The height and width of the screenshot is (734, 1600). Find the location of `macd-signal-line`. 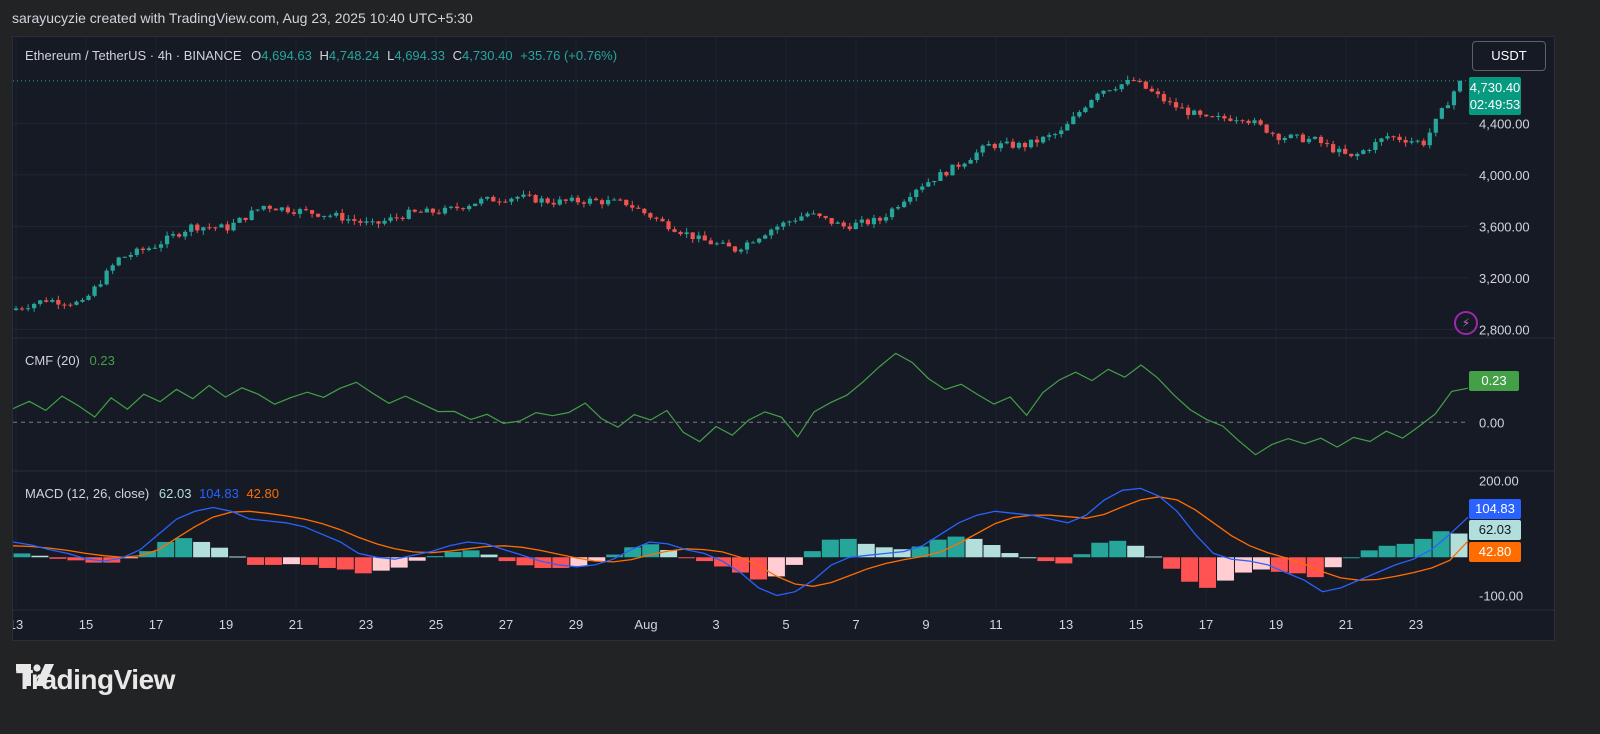

macd-signal-line is located at coordinates (741, 541).